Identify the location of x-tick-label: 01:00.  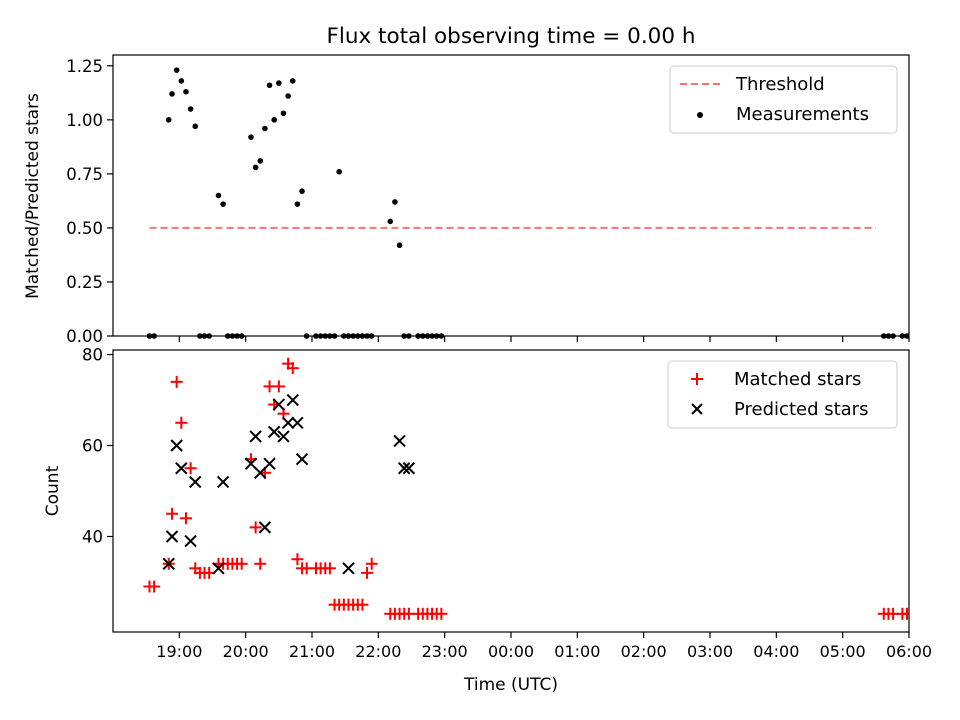
(577, 651).